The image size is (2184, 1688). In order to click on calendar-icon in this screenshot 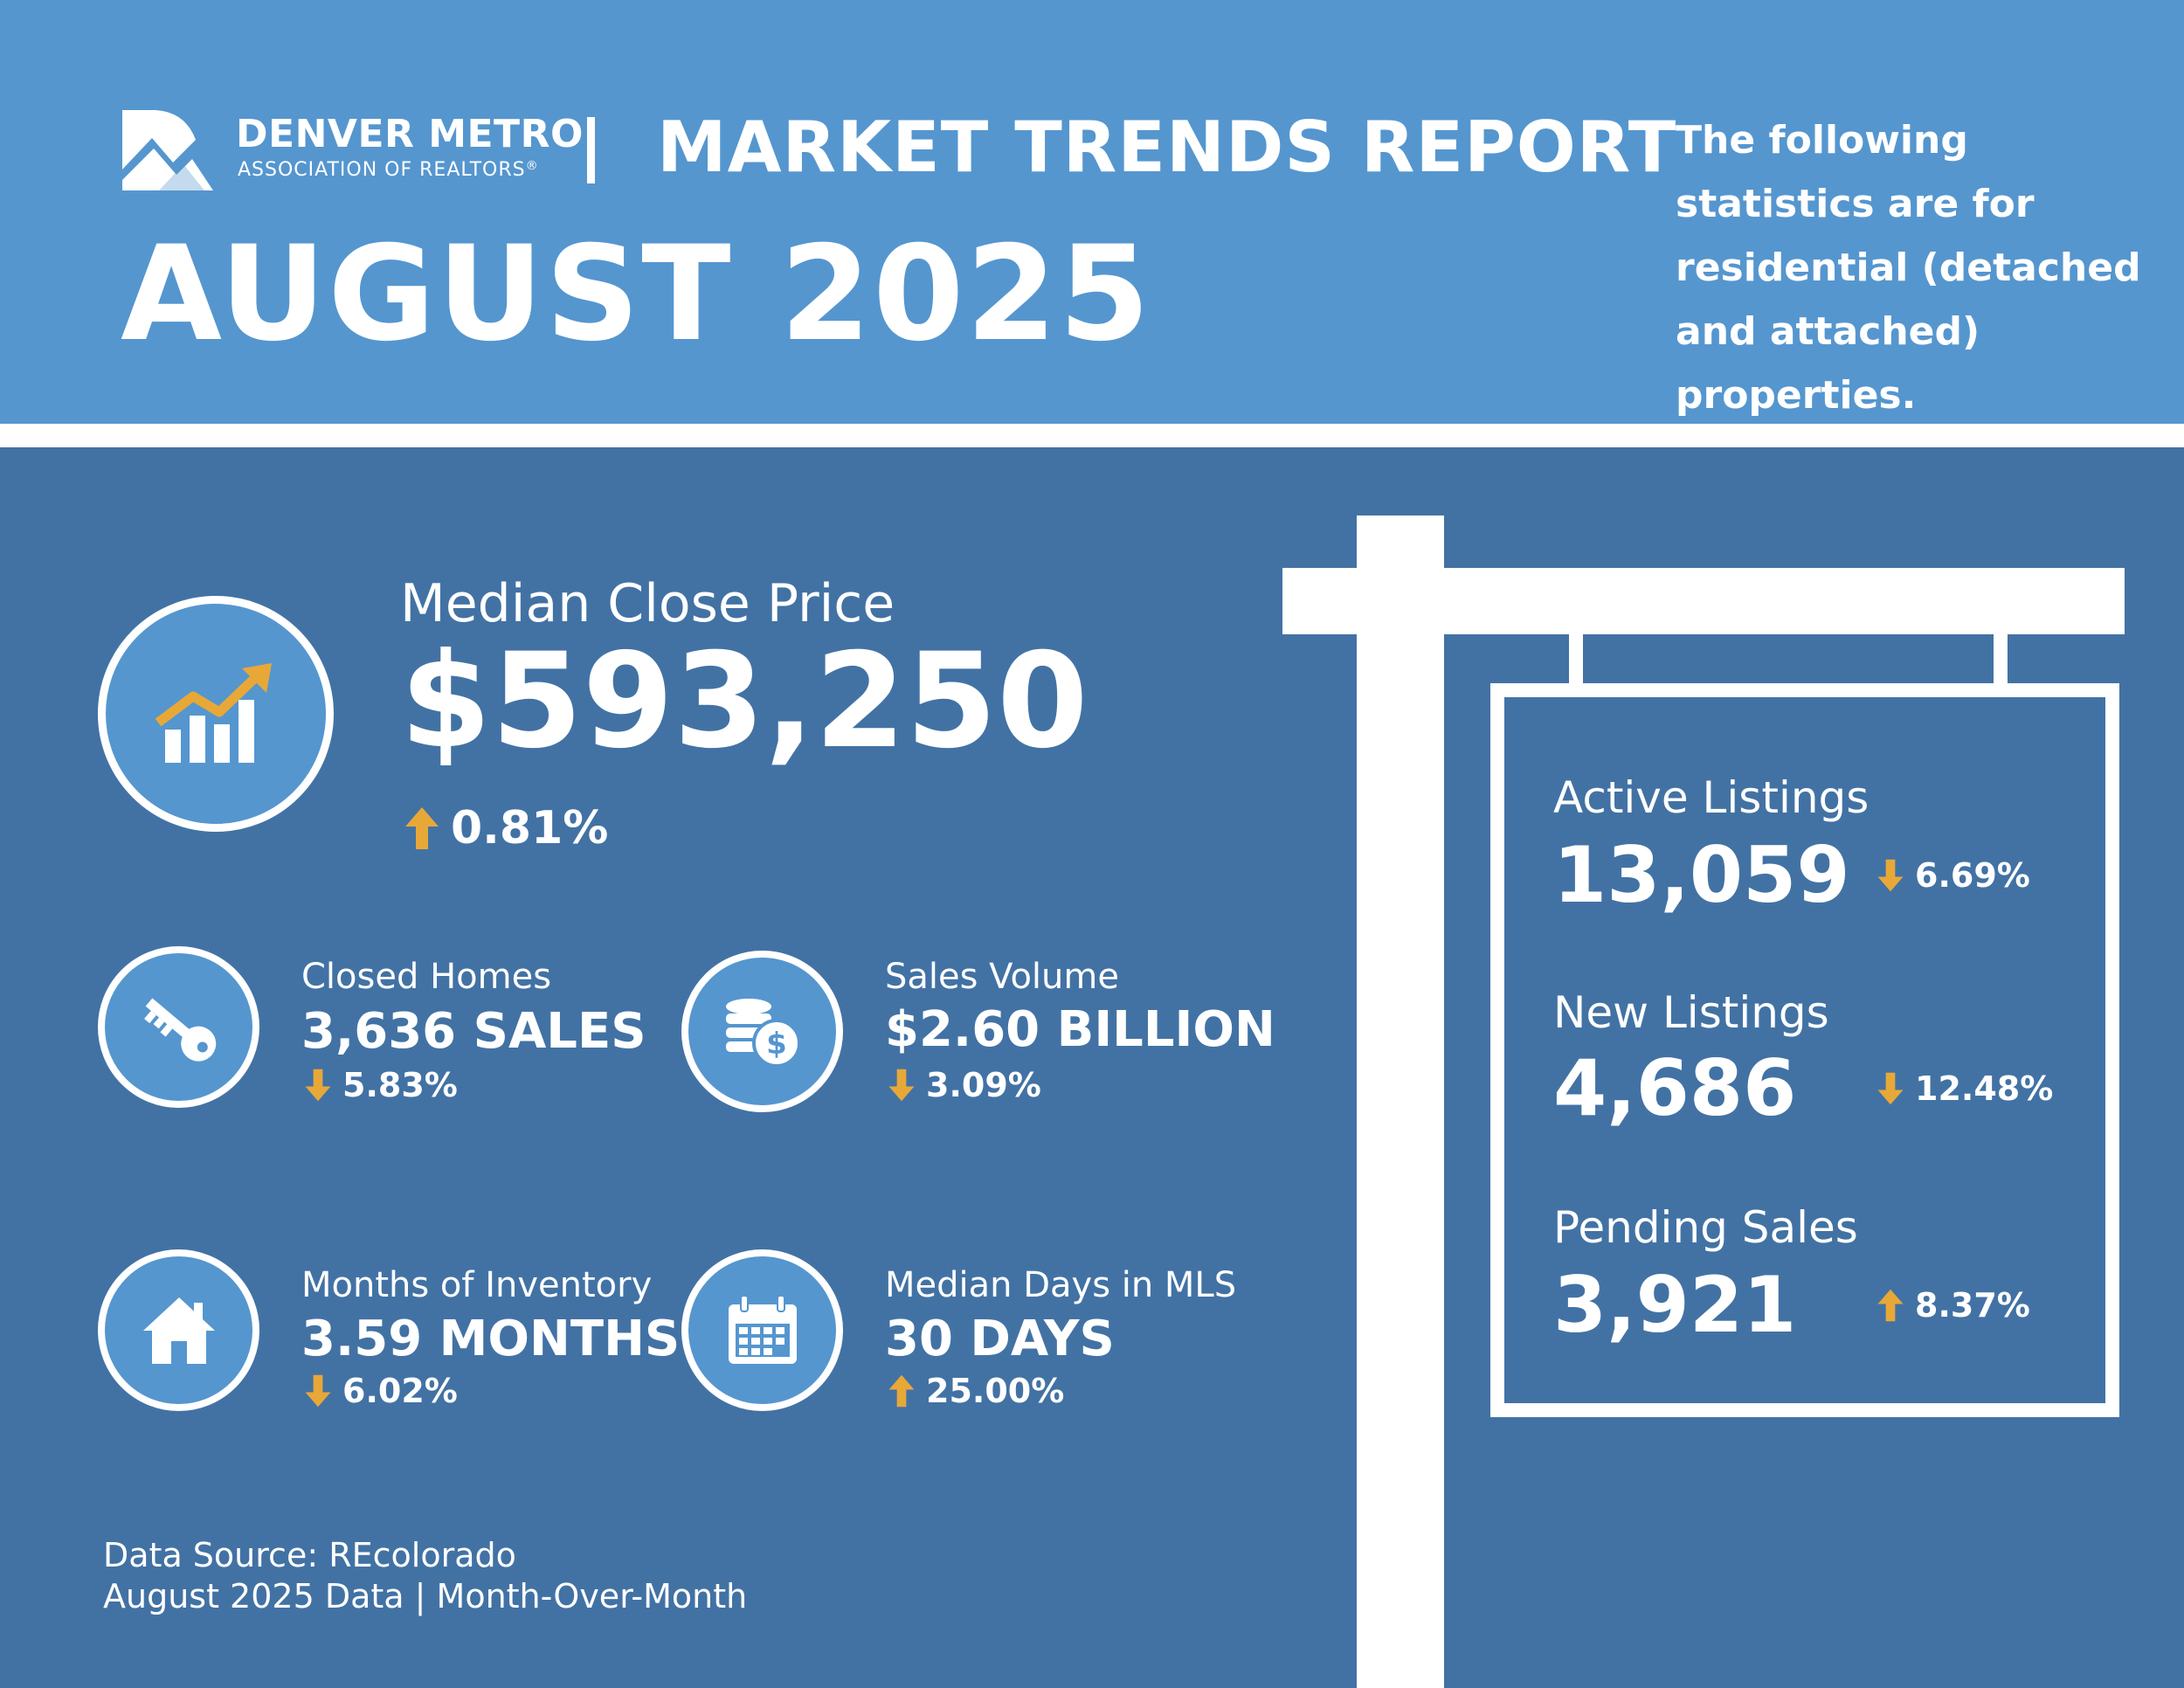, I will do `click(762, 1329)`.